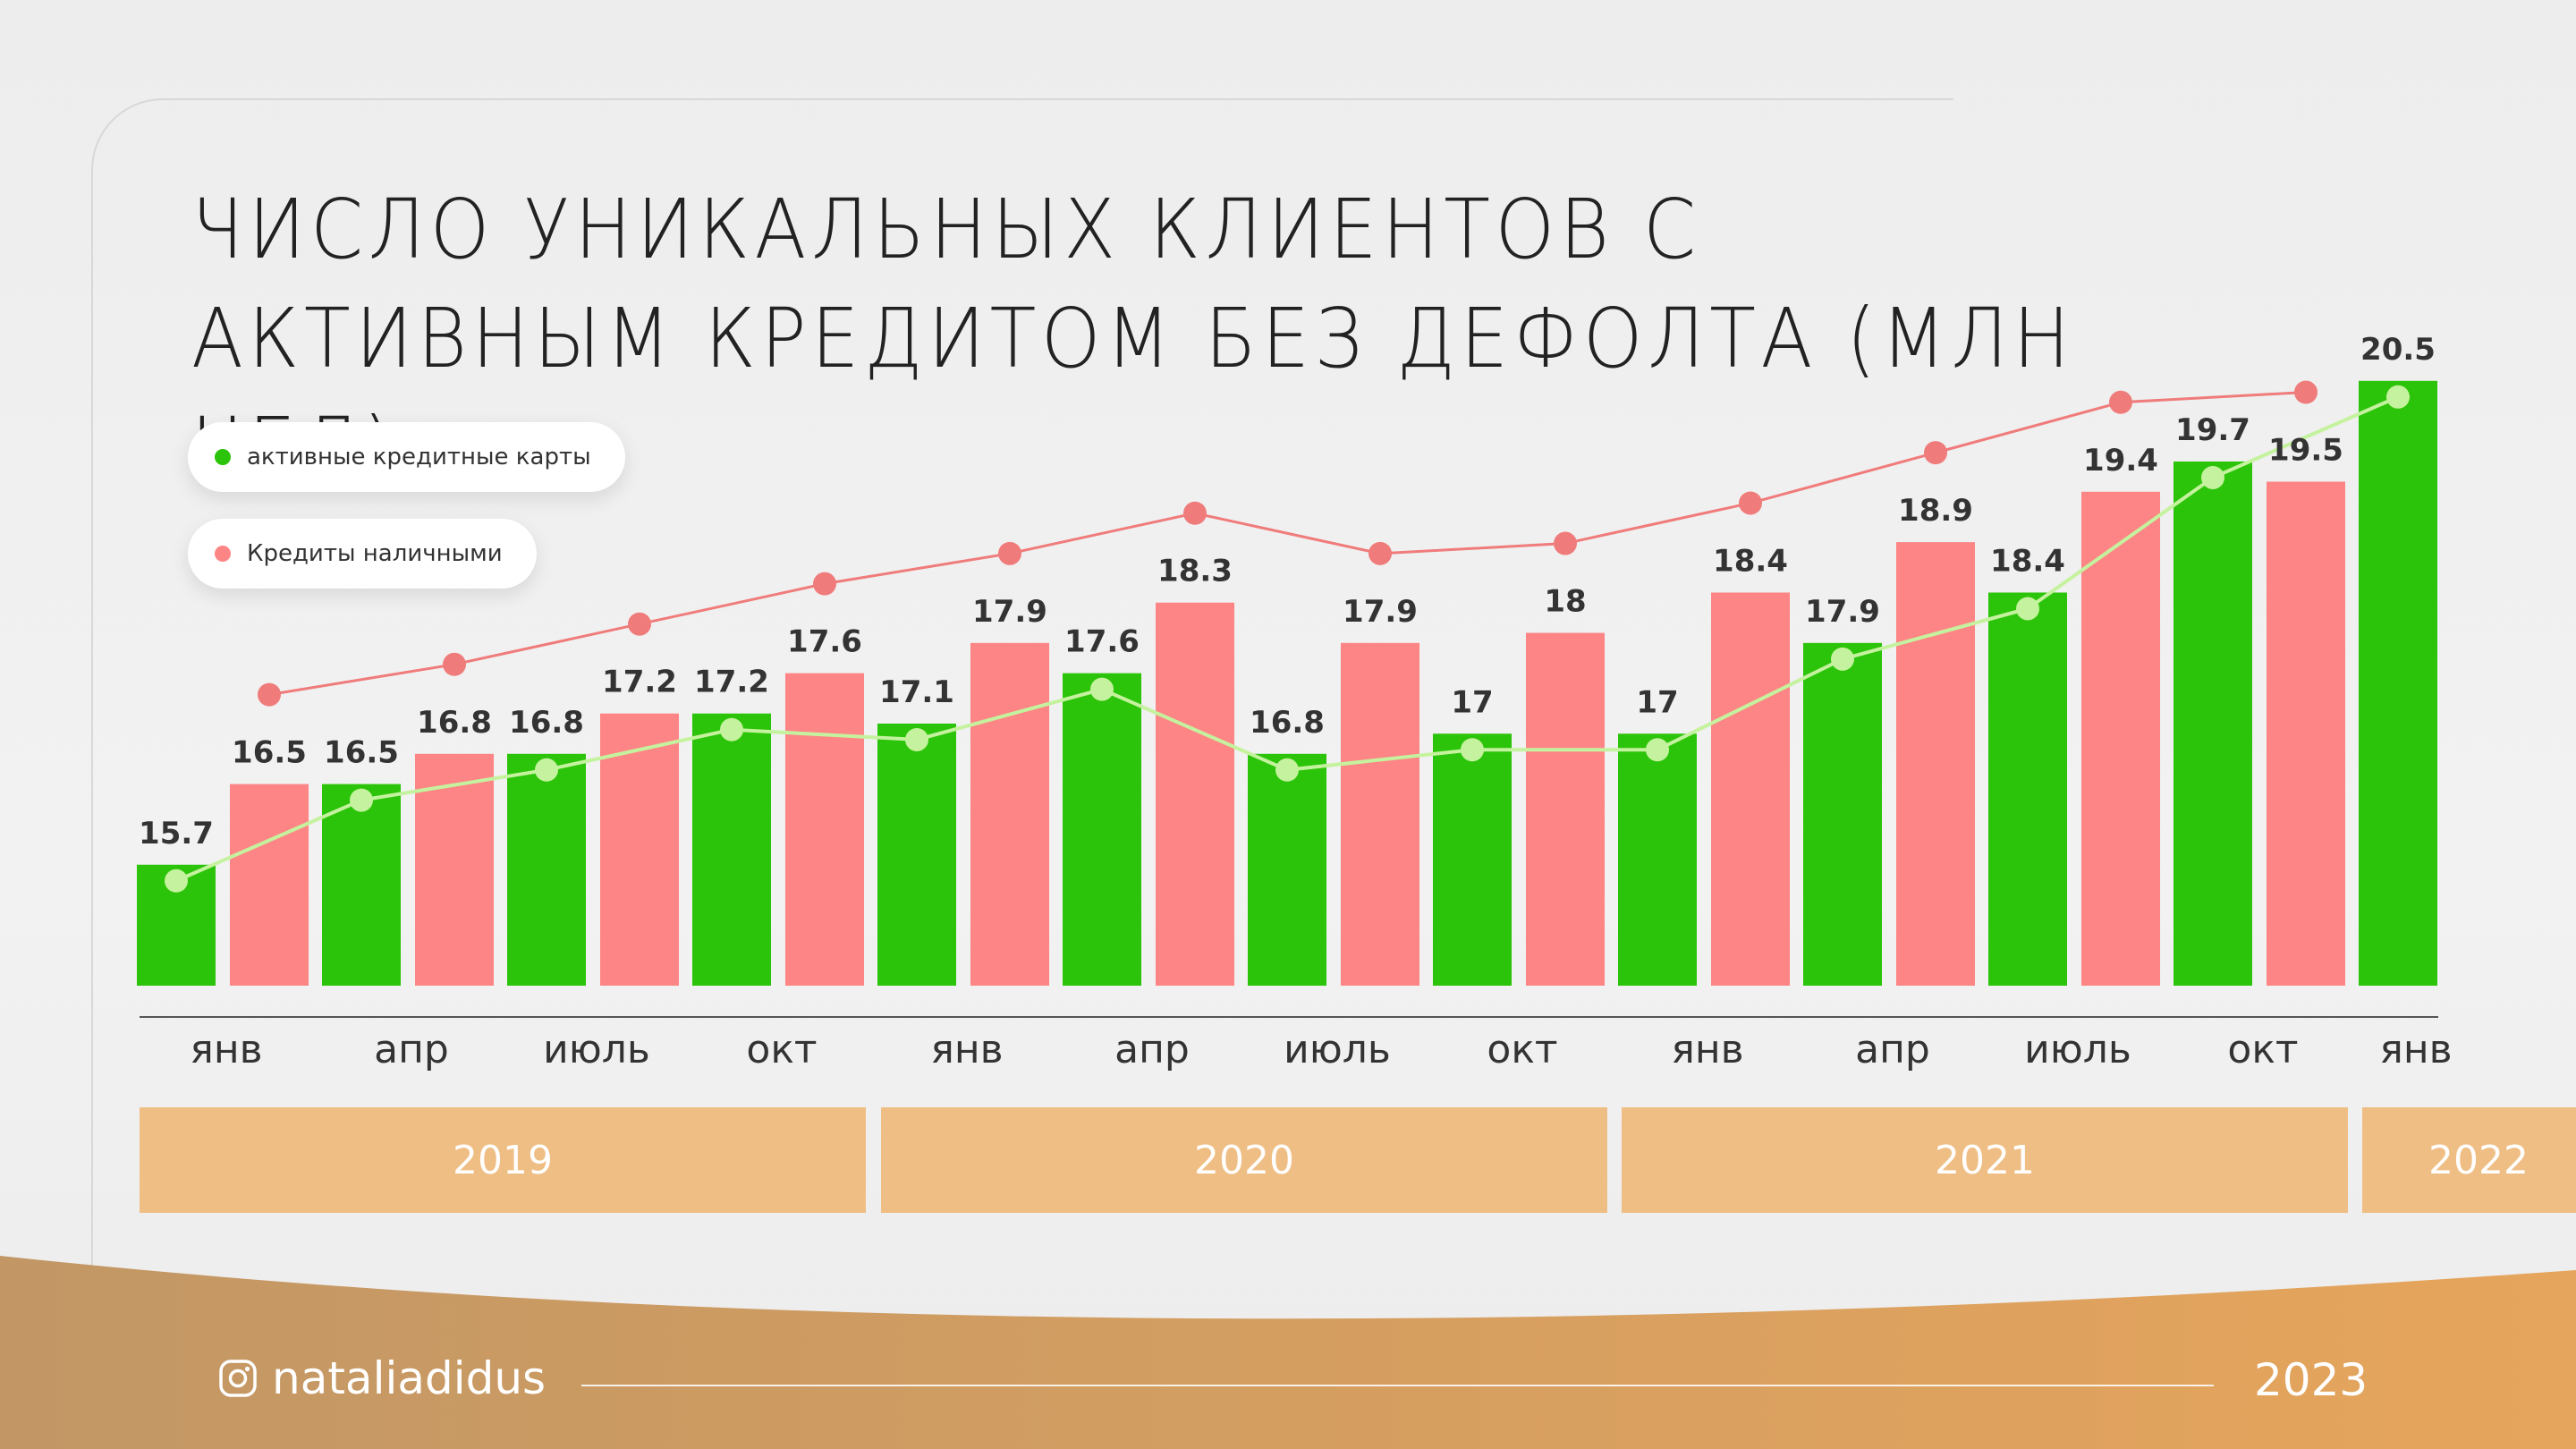 Image resolution: width=2576 pixels, height=1449 pixels. I want to click on year-band-2020: 2020, so click(1244, 1160).